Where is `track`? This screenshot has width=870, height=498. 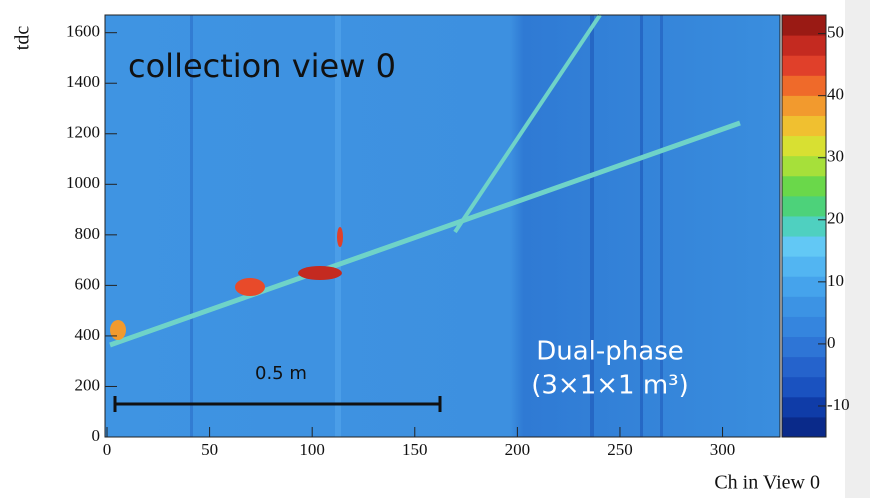 track is located at coordinates (527, 123).